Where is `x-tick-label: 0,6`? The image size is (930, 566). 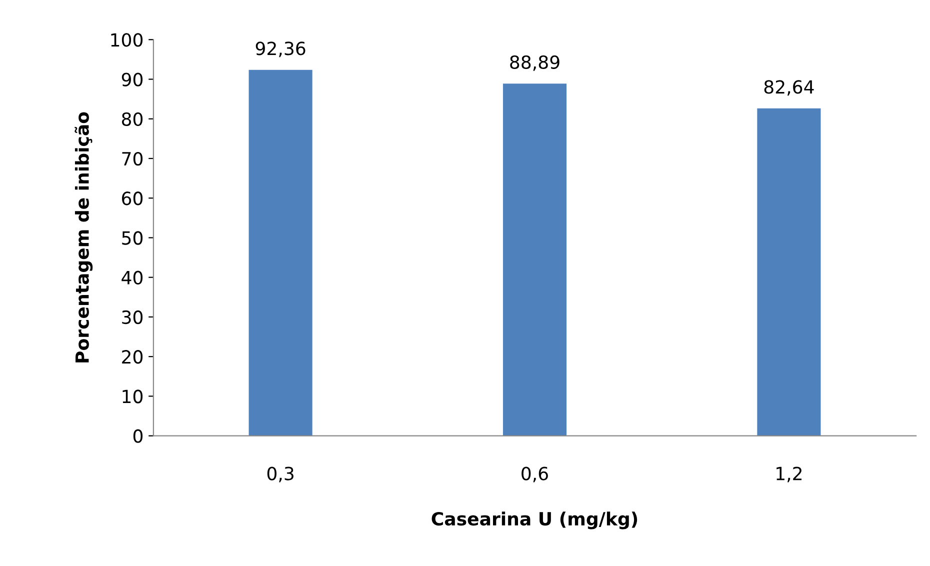
x-tick-label: 0,6 is located at coordinates (535, 474).